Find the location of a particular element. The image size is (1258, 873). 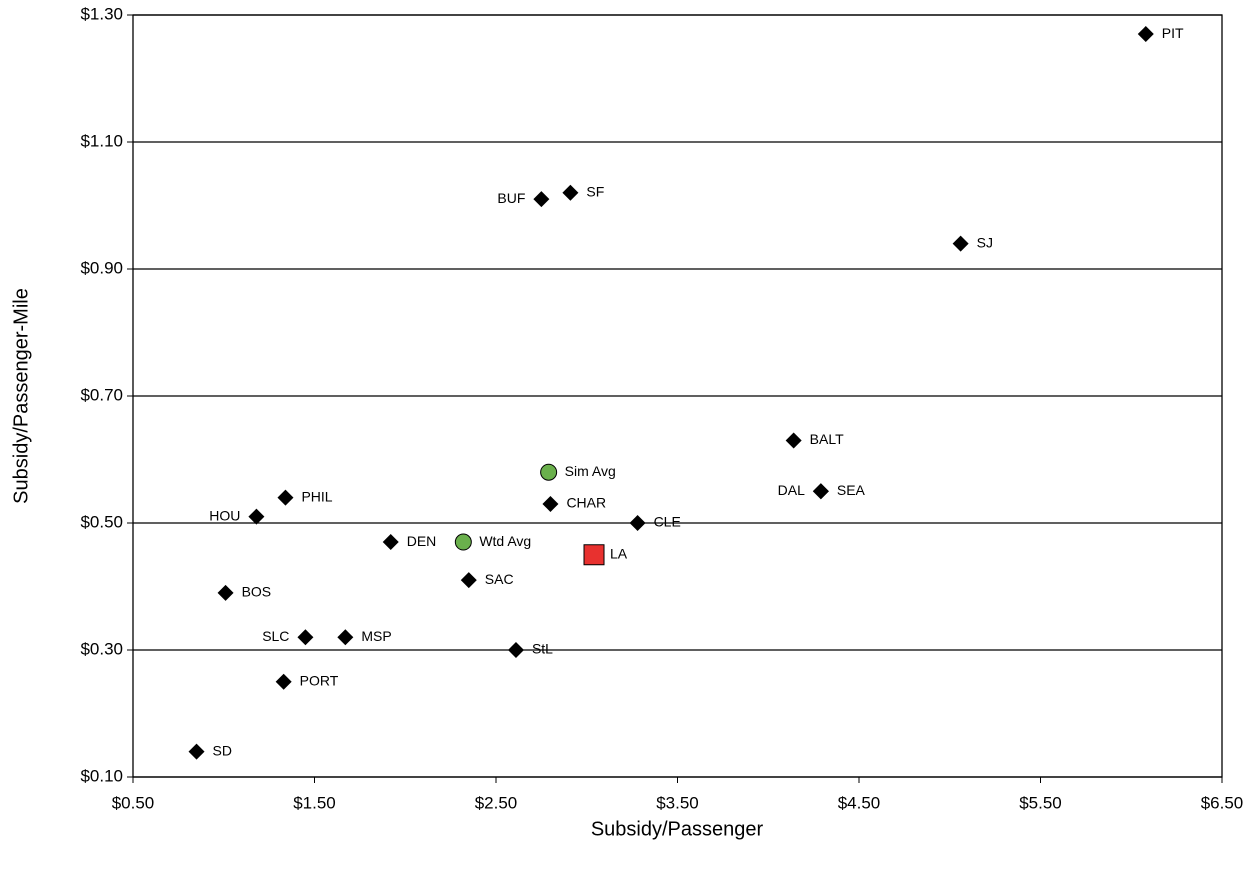

point-label: SD is located at coordinates (222, 750).